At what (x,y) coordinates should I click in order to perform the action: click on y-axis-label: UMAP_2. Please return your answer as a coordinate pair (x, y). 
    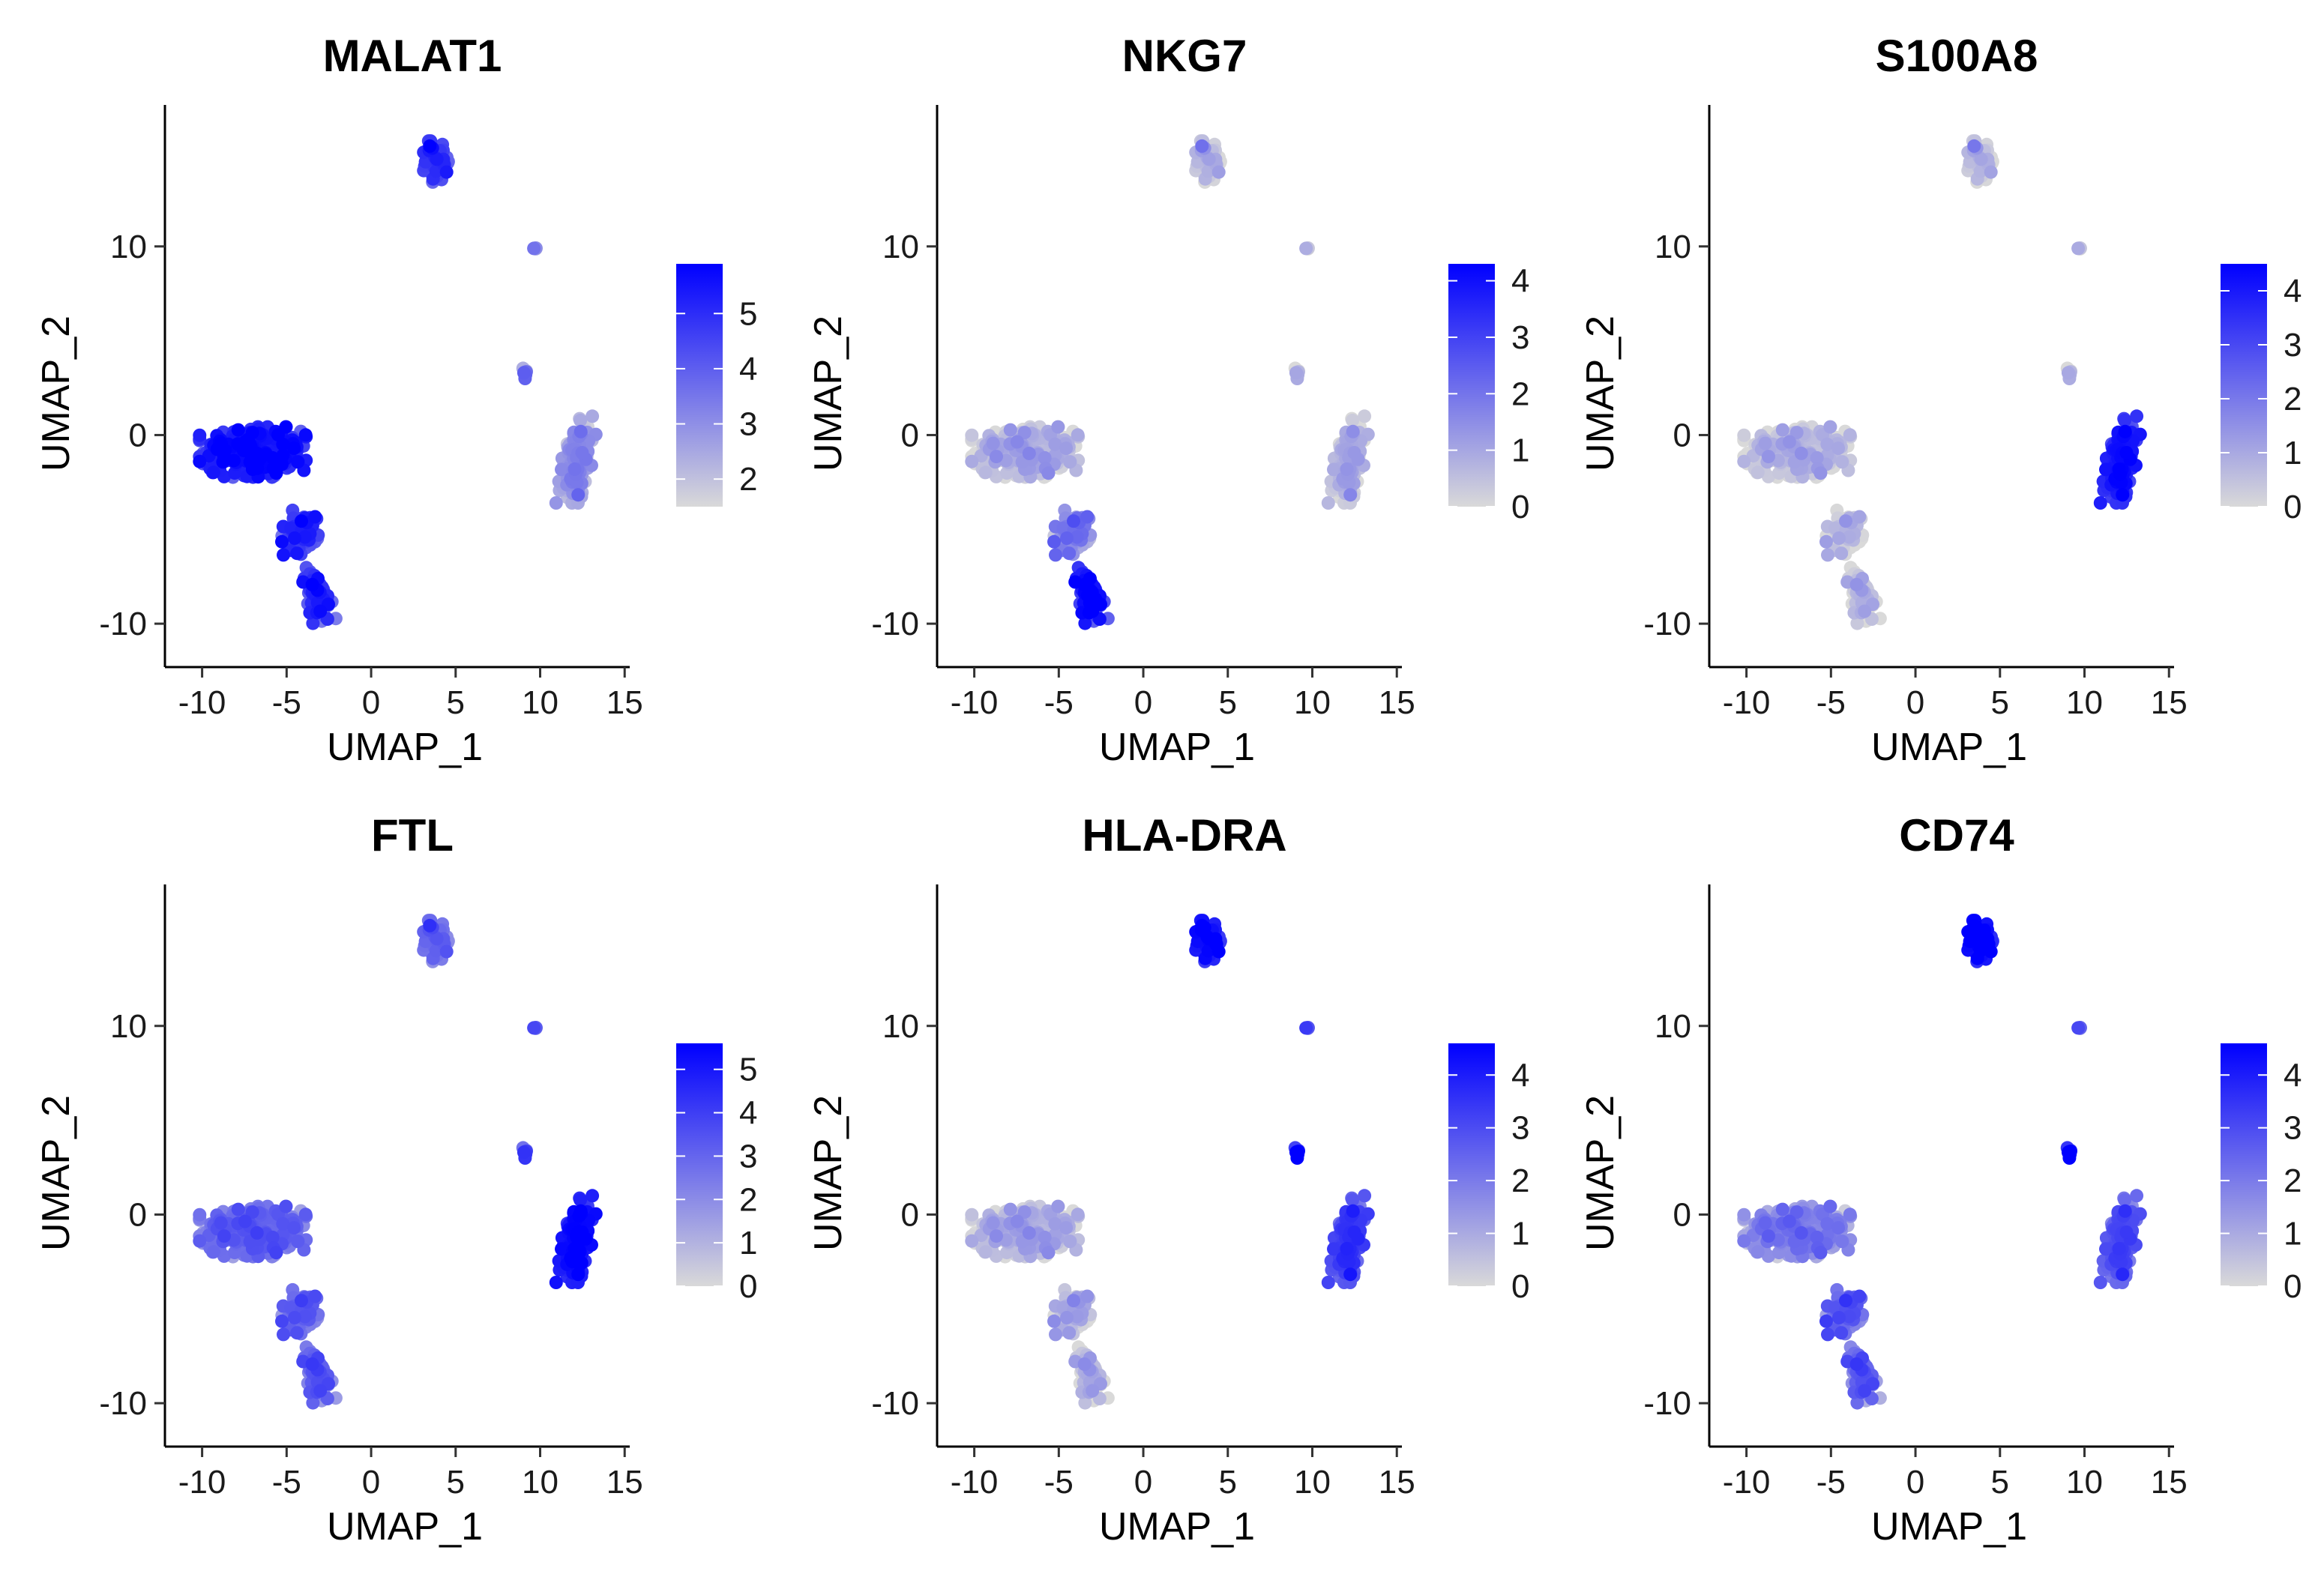
    Looking at the image, I should click on (1600, 393).